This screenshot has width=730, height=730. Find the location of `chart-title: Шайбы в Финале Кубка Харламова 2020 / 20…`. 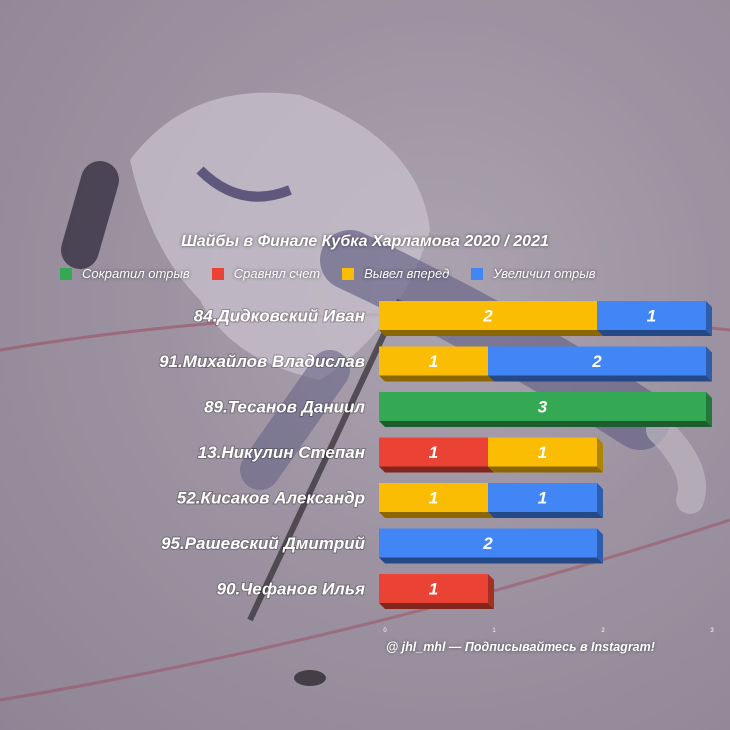

chart-title: Шайбы в Финале Кубка Харламова 2020 / 20… is located at coordinates (365, 241).